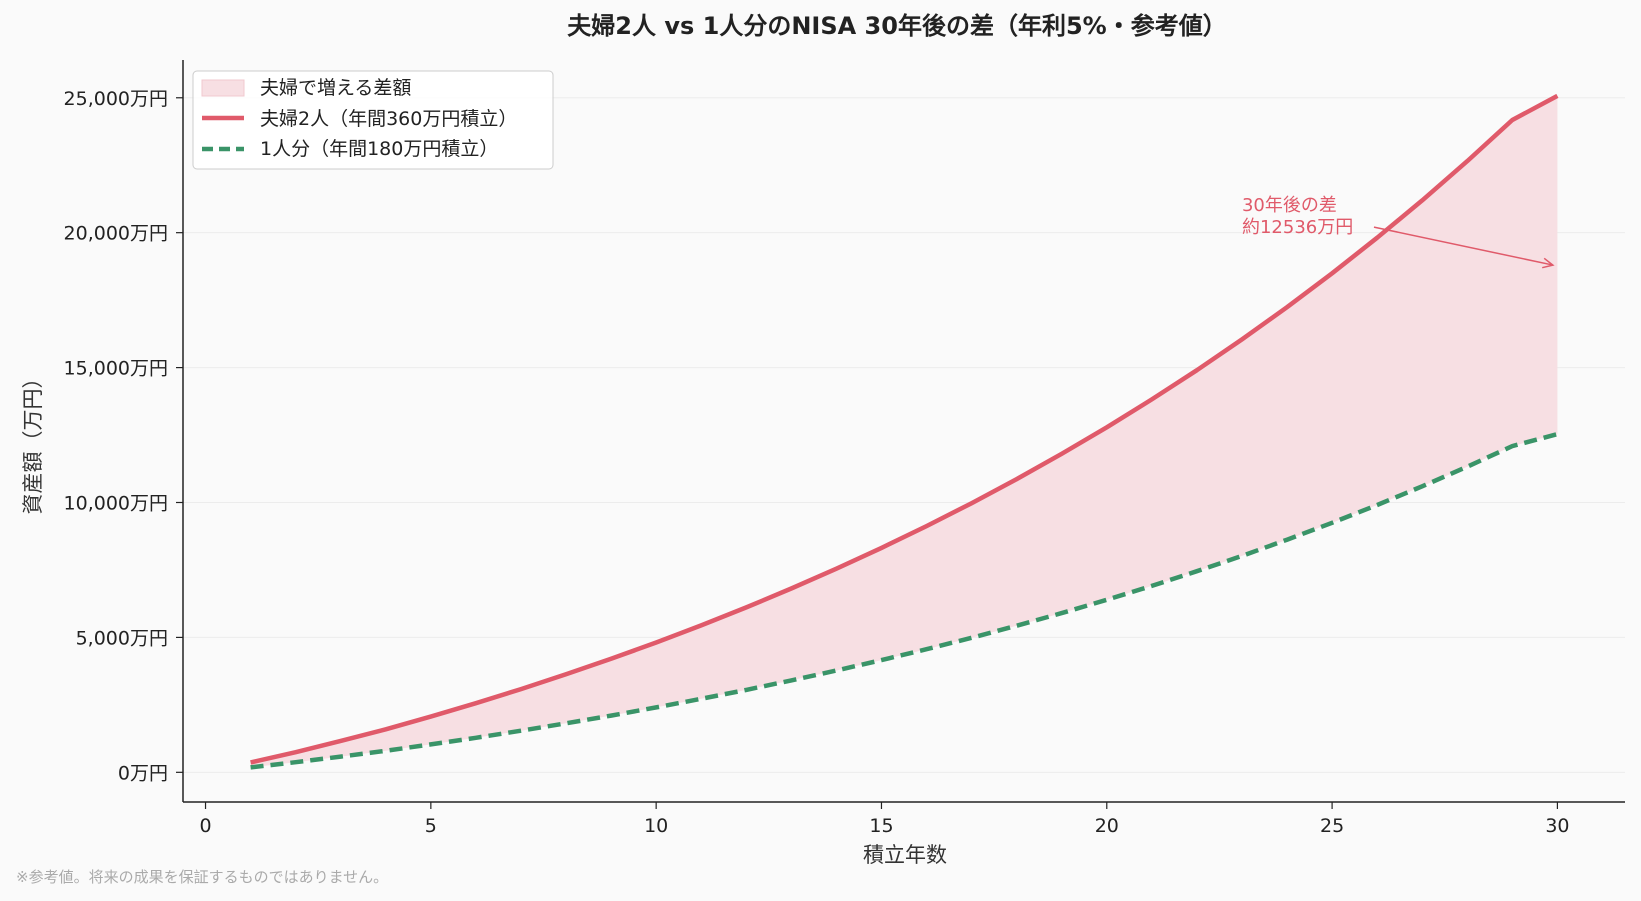  Describe the element at coordinates (388, 119) in the screenshot. I see `legend-label-couple: 夫婦2人（年間360万円積立）` at that location.